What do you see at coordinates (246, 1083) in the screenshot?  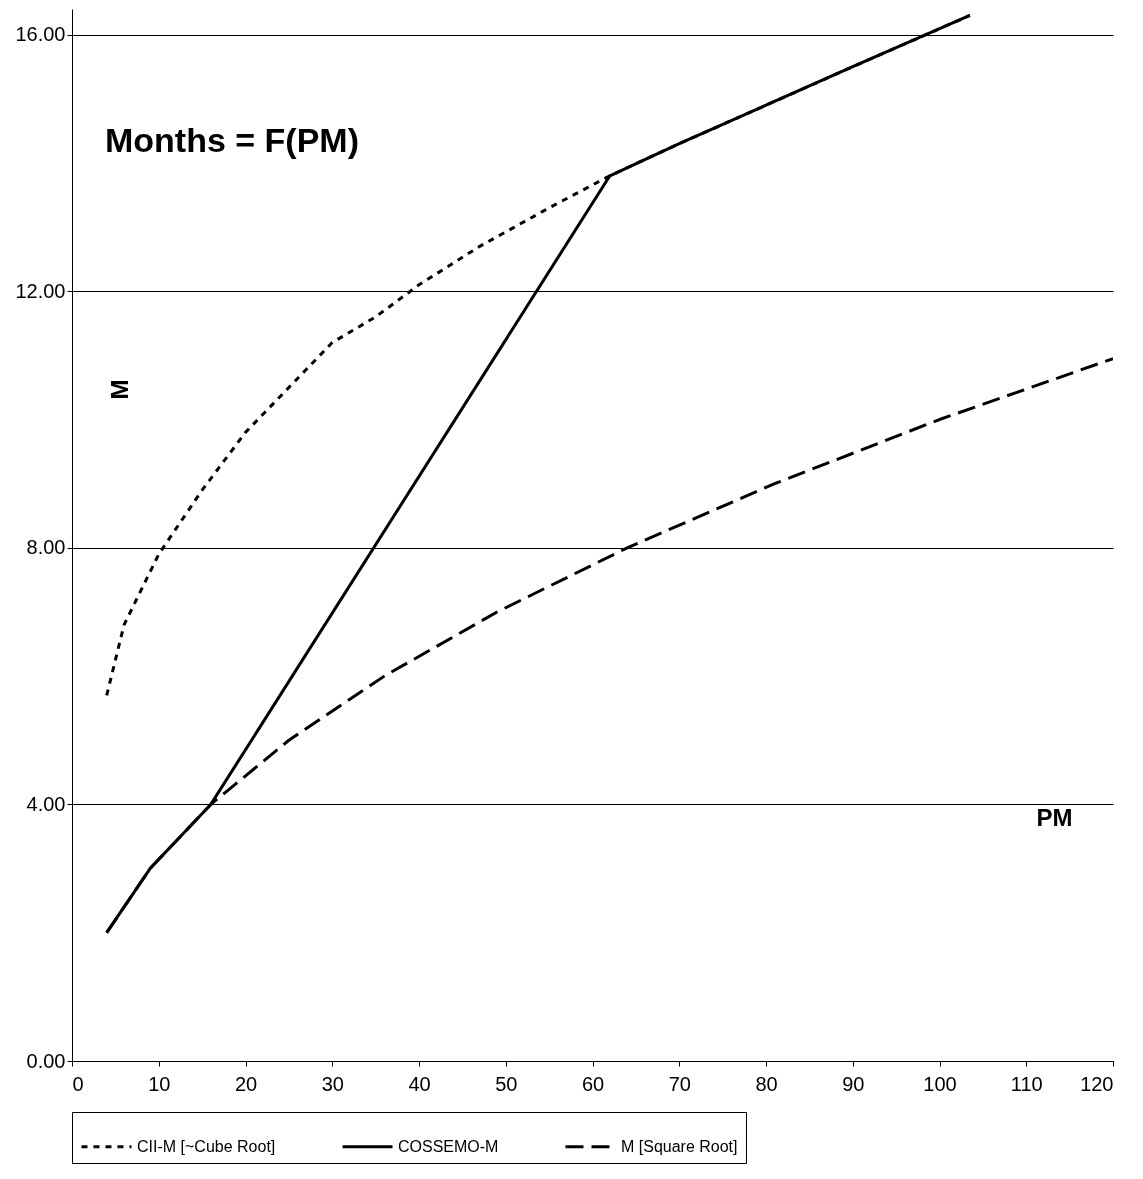 I see `x-tick-label: 20` at bounding box center [246, 1083].